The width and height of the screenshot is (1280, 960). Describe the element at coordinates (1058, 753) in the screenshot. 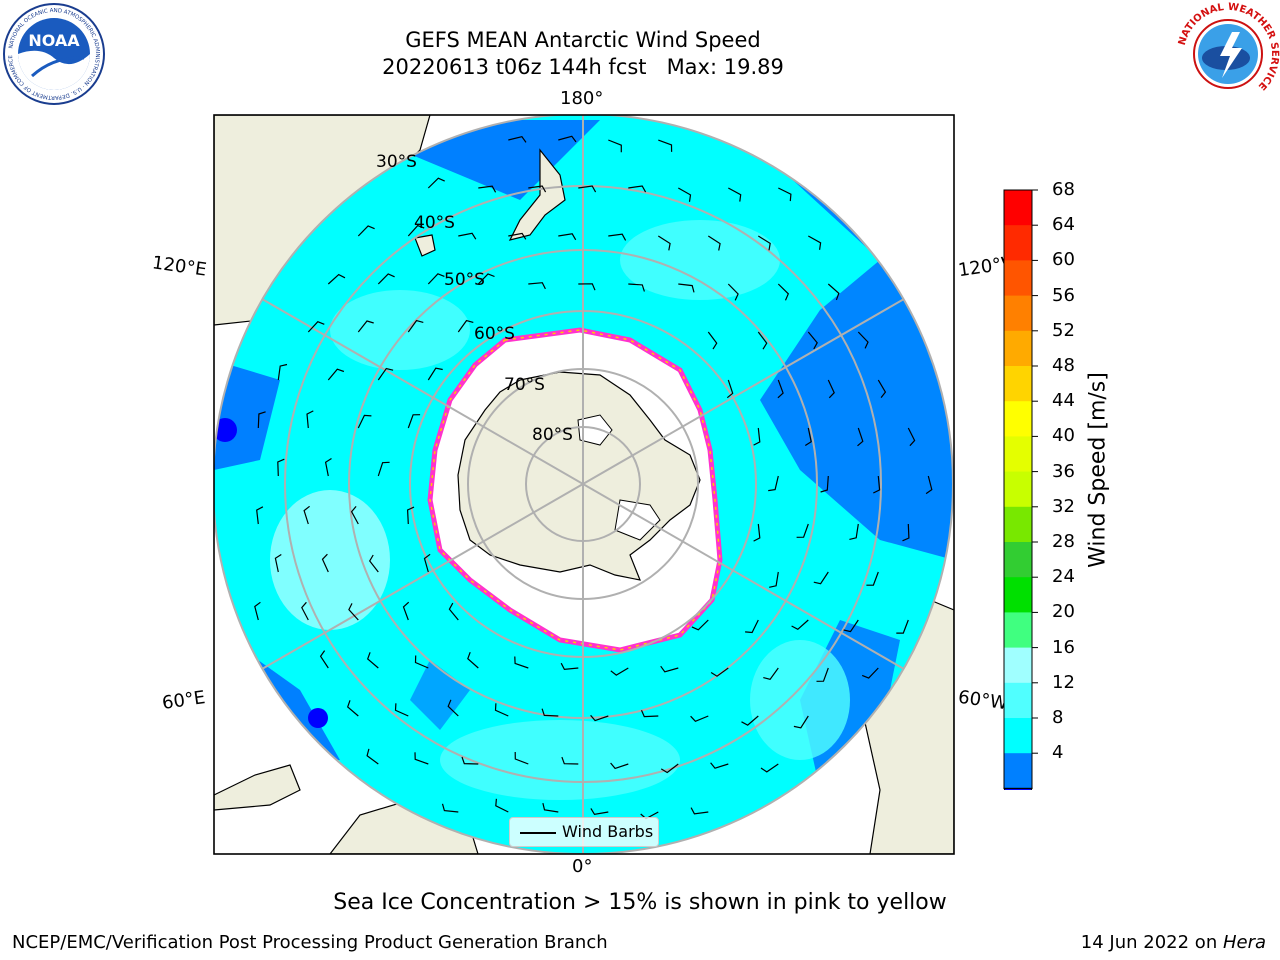

I see `colorbar-tick-label: 4` at that location.